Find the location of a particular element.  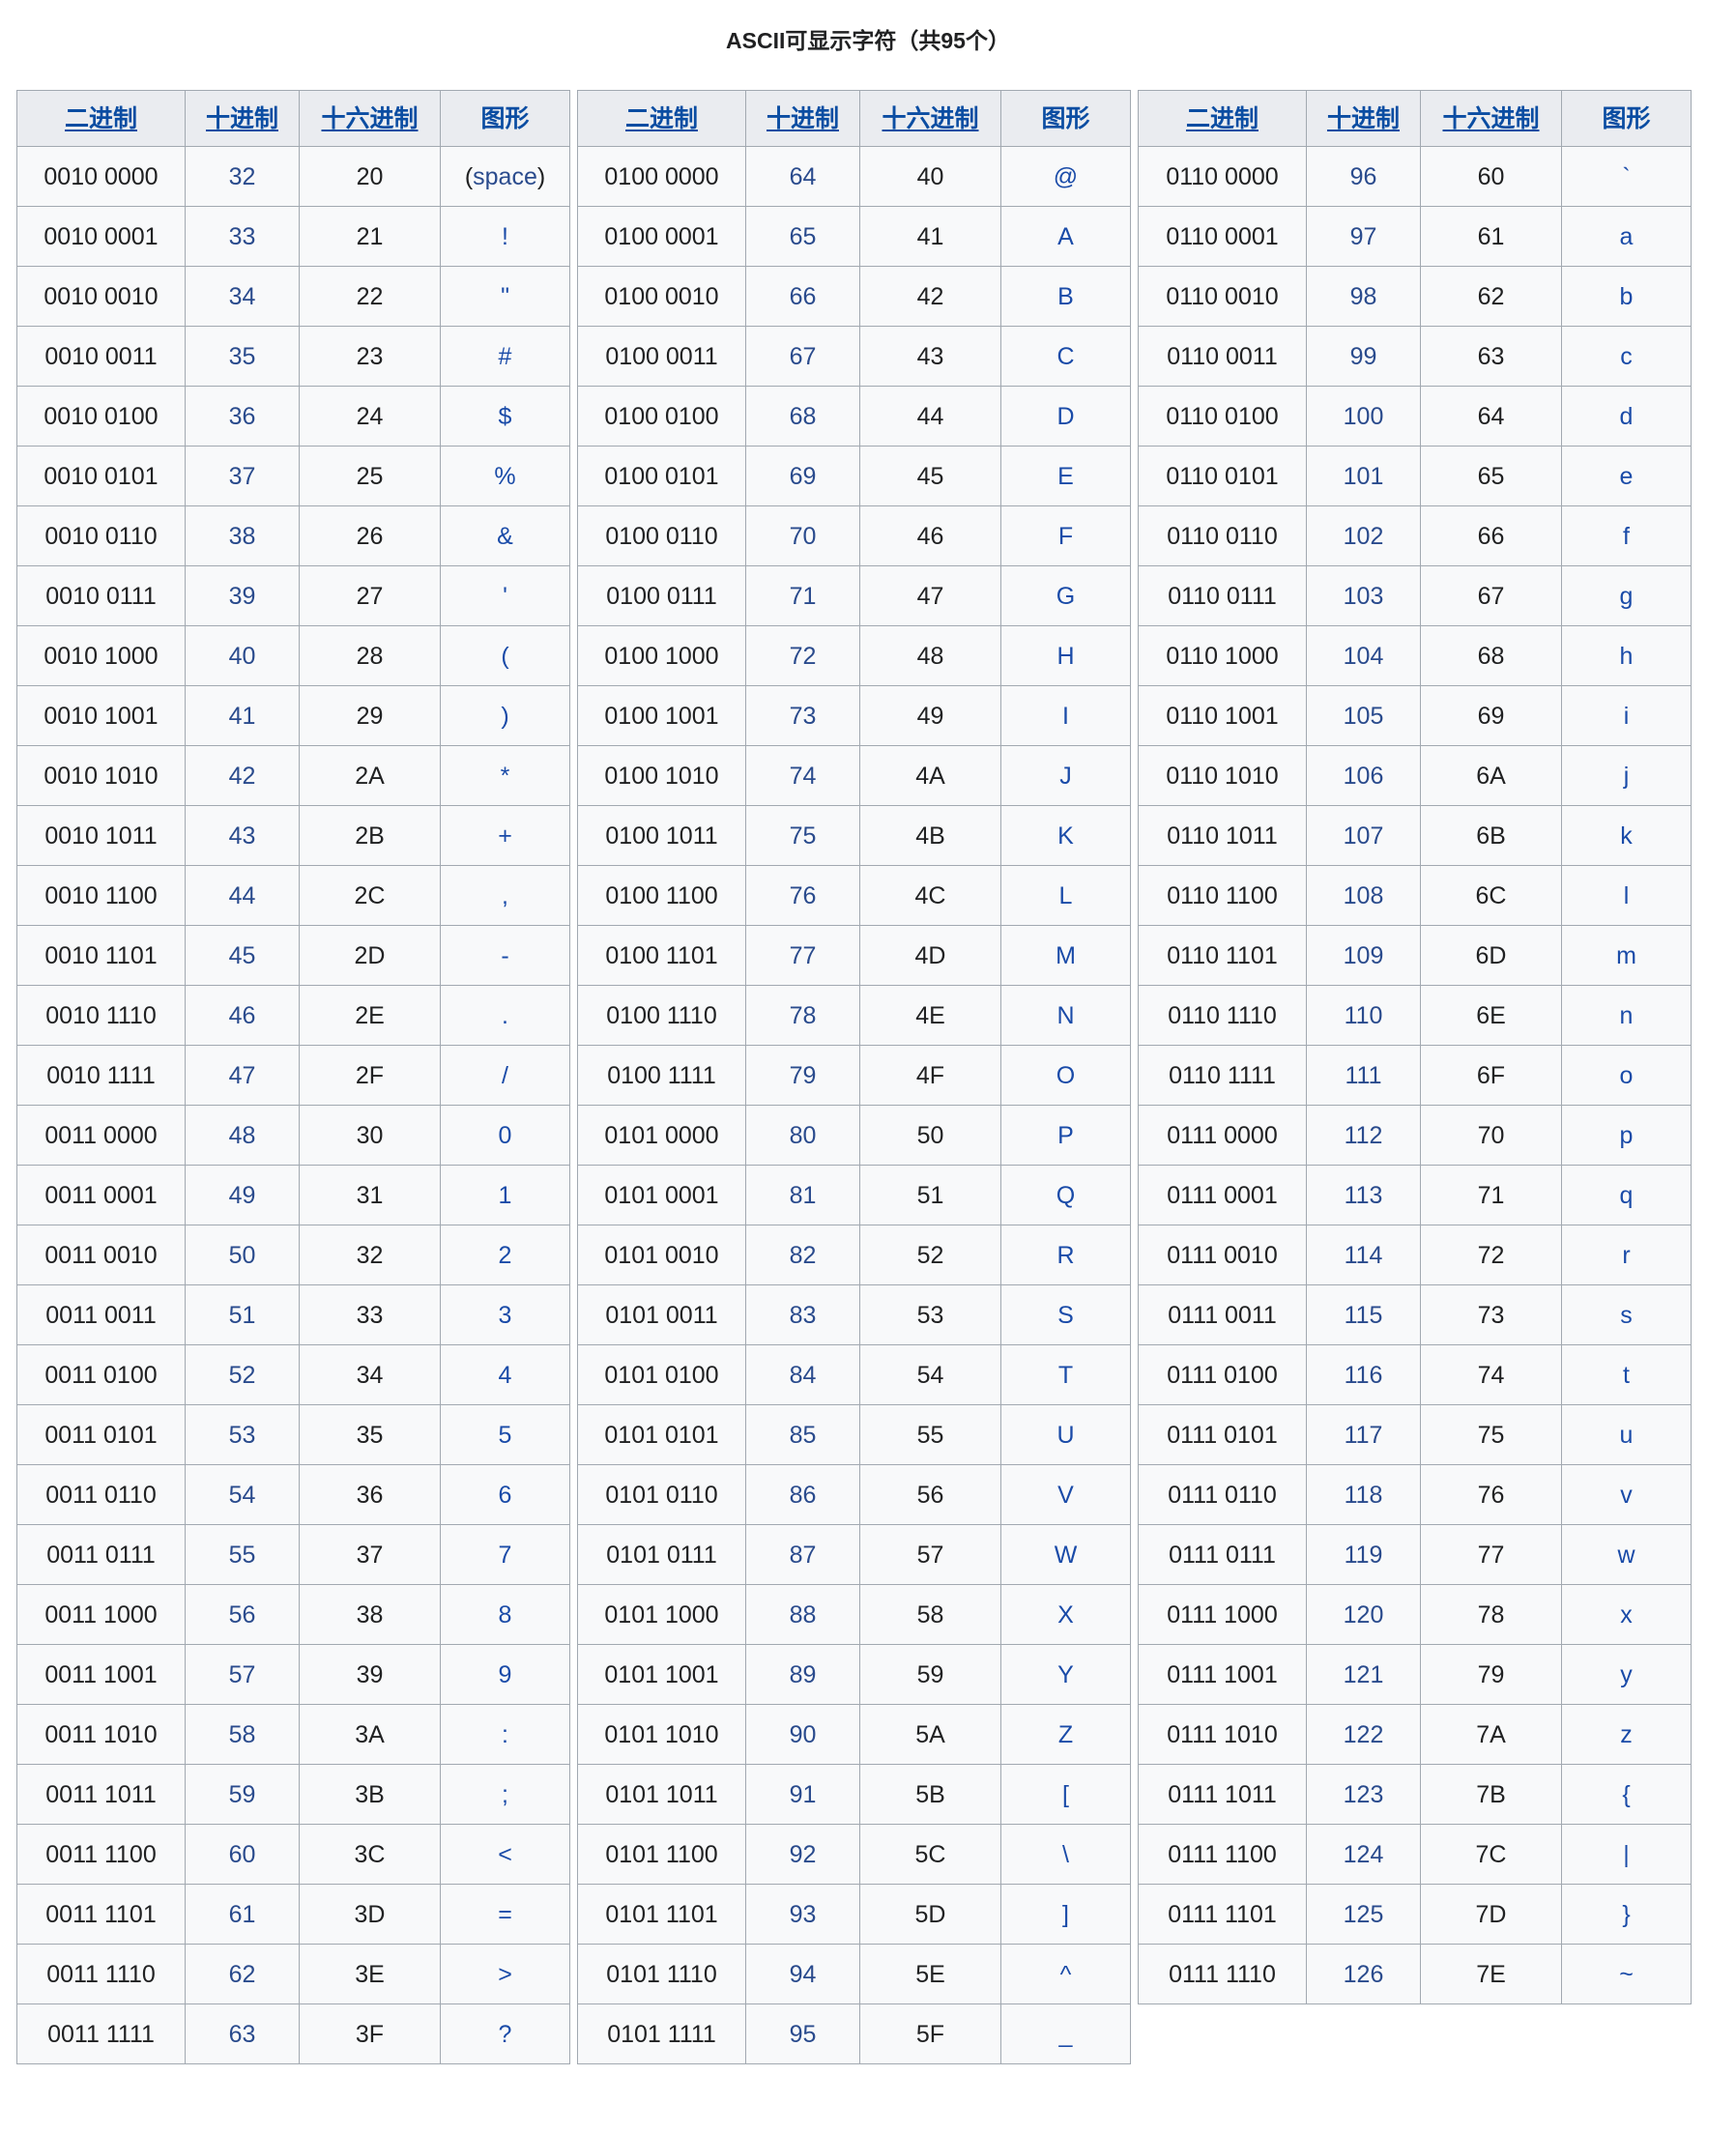

cell-glyph: ] is located at coordinates (1065, 1915).